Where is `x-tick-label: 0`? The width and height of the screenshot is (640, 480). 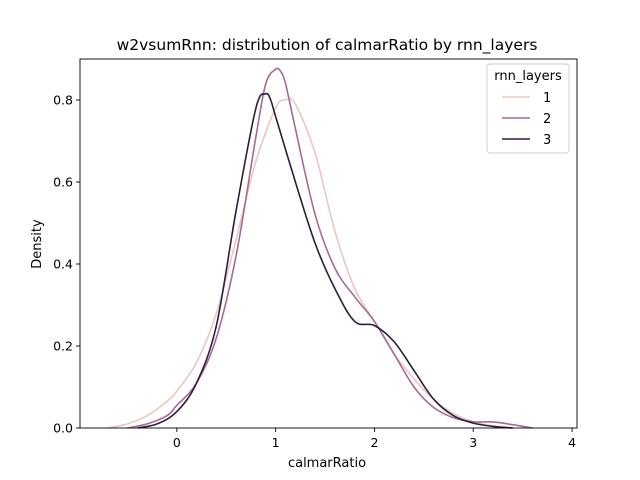 x-tick-label: 0 is located at coordinates (177, 442).